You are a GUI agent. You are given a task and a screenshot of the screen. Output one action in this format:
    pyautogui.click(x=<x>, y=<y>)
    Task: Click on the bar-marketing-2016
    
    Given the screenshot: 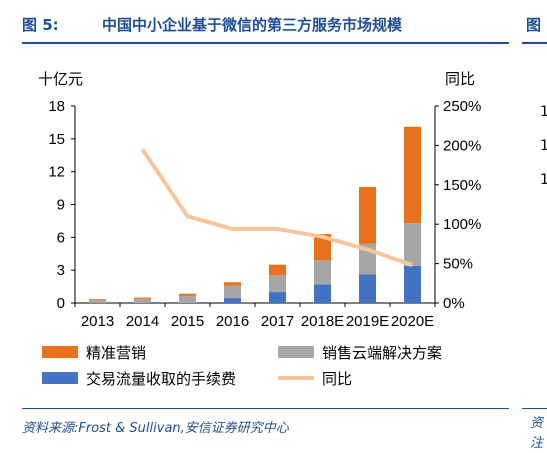 What is the action you would take?
    pyautogui.click(x=232, y=284)
    